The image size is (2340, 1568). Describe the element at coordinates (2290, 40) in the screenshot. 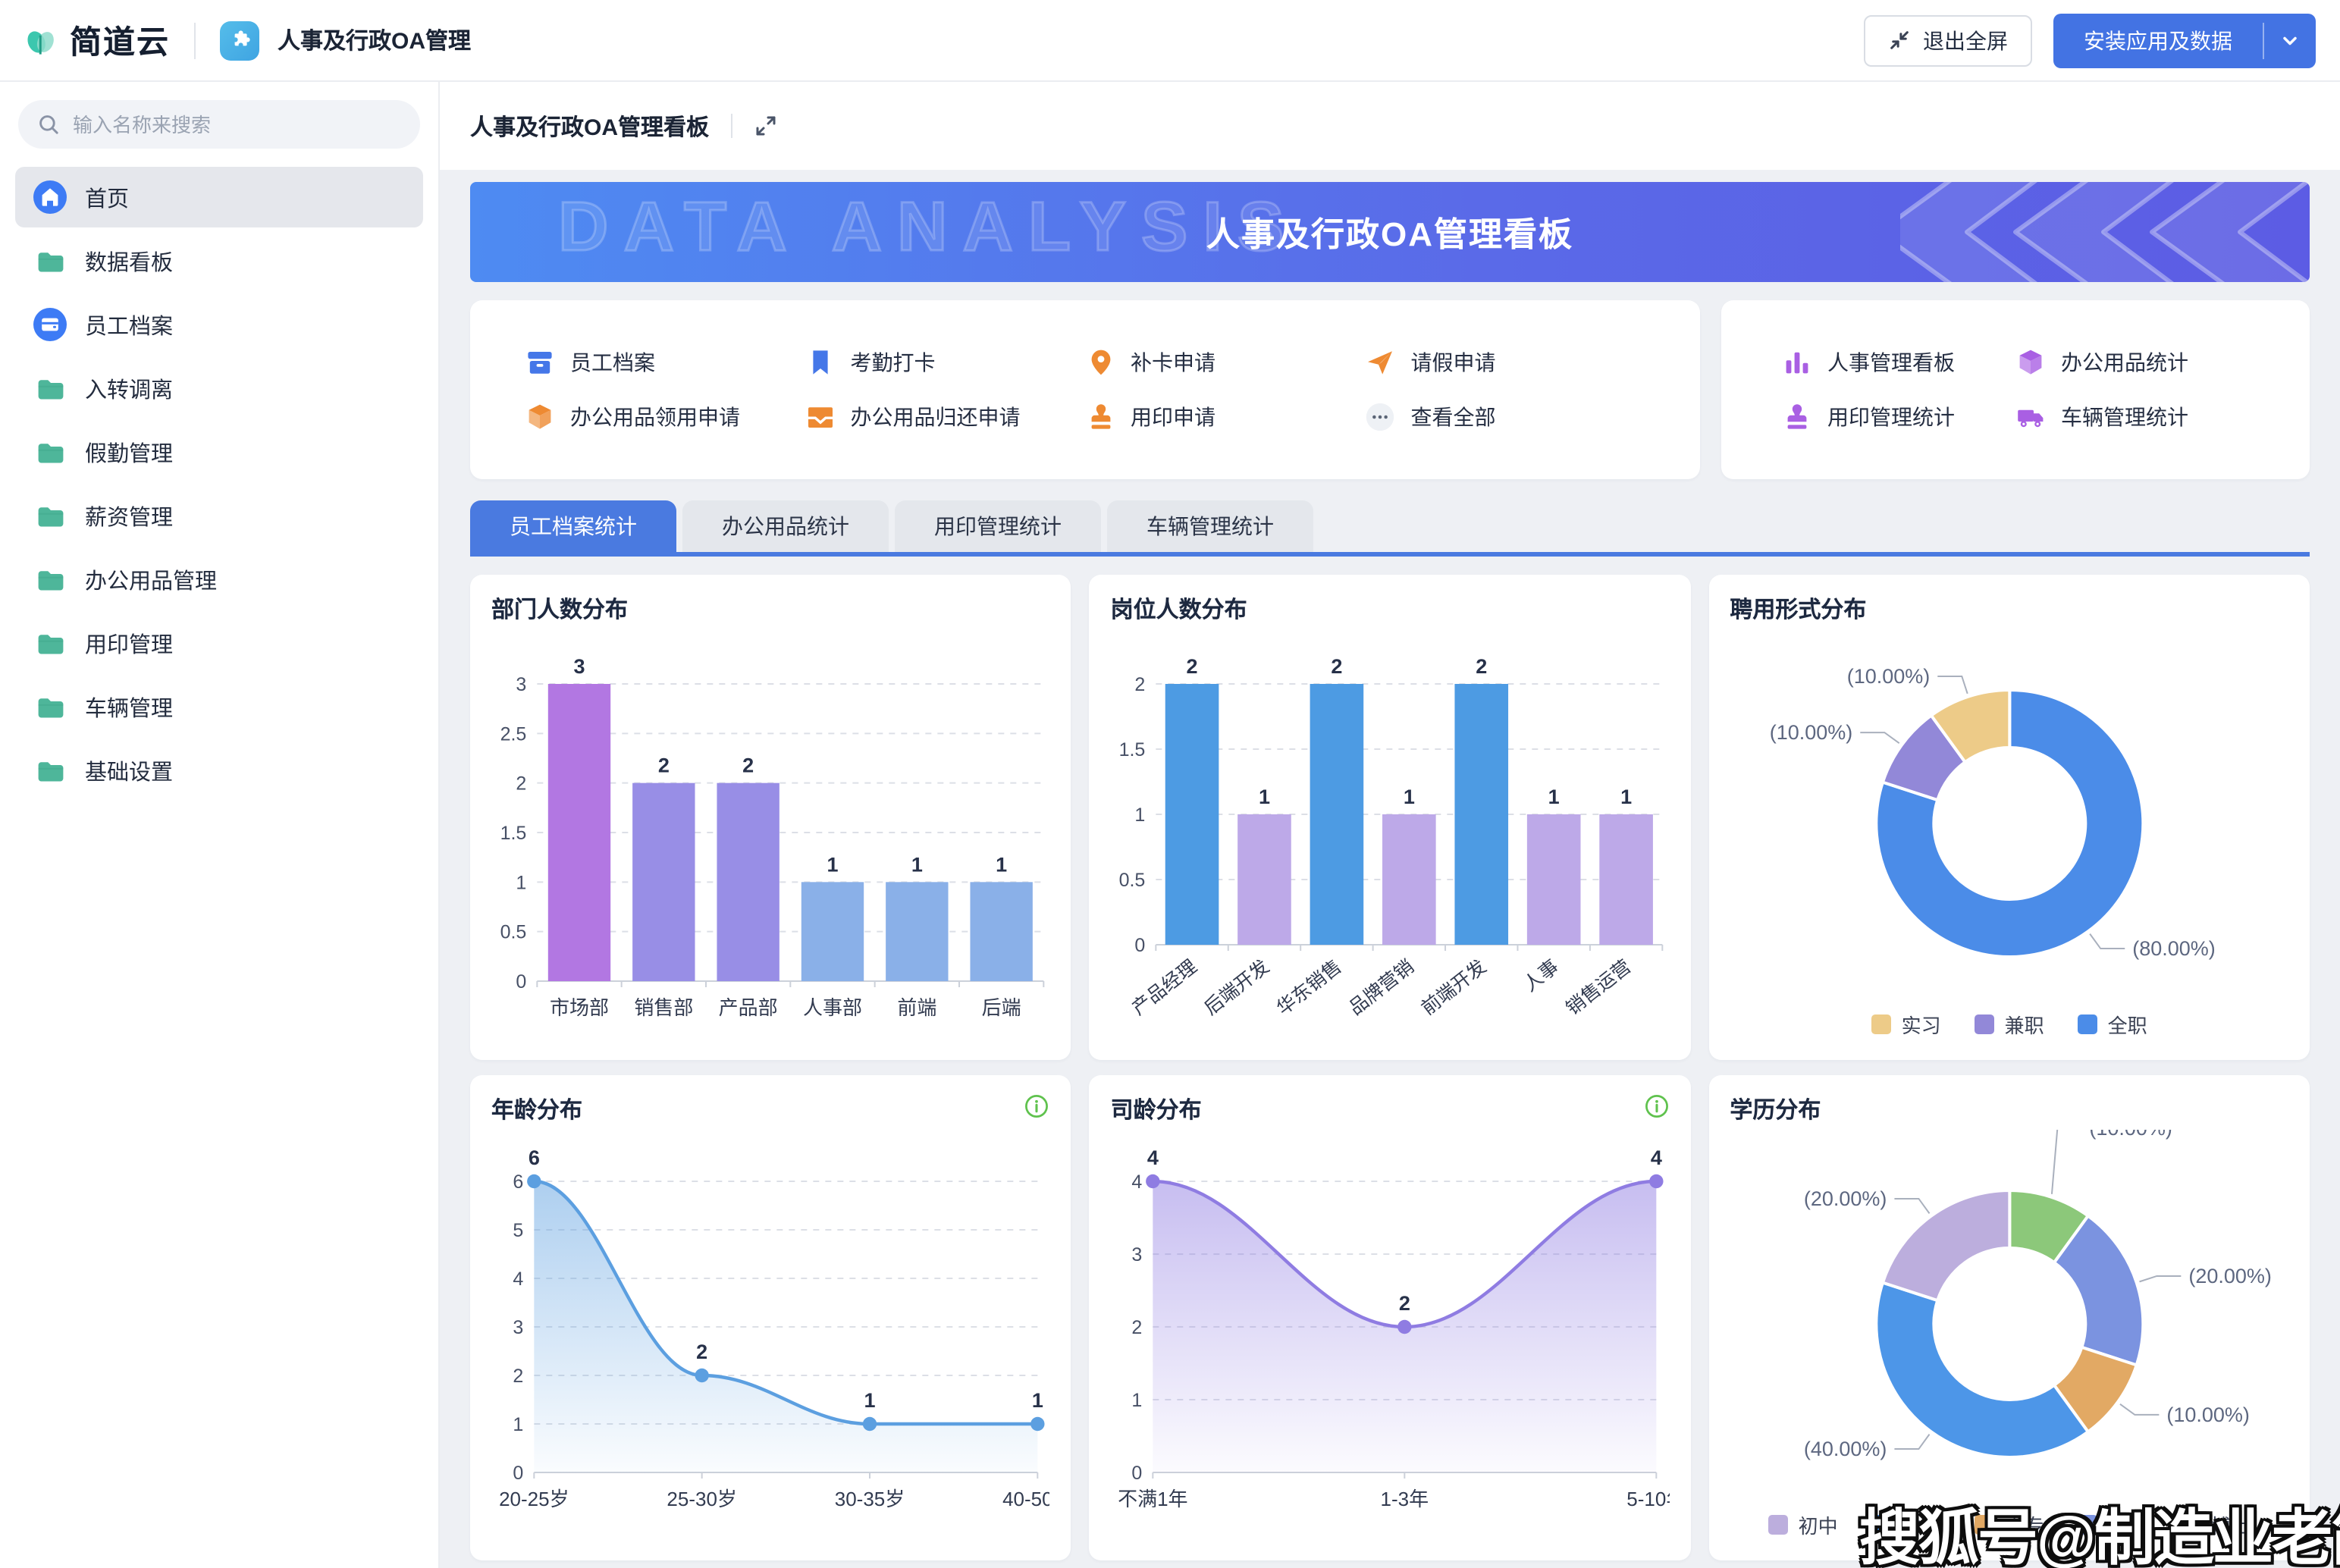

I see `chevron-down-icon` at that location.